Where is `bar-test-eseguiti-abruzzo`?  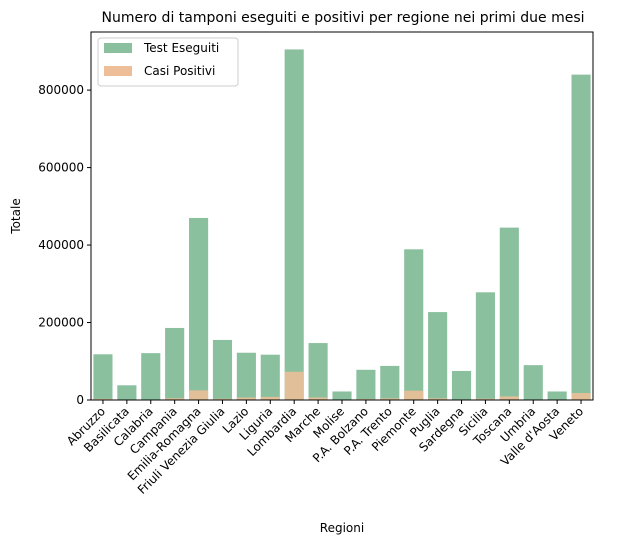
bar-test-eseguiti-abruzzo is located at coordinates (103, 377).